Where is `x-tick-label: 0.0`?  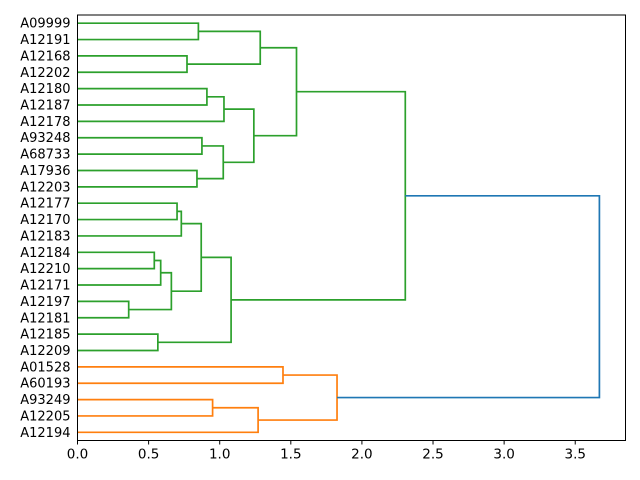 x-tick-label: 0.0 is located at coordinates (77, 455).